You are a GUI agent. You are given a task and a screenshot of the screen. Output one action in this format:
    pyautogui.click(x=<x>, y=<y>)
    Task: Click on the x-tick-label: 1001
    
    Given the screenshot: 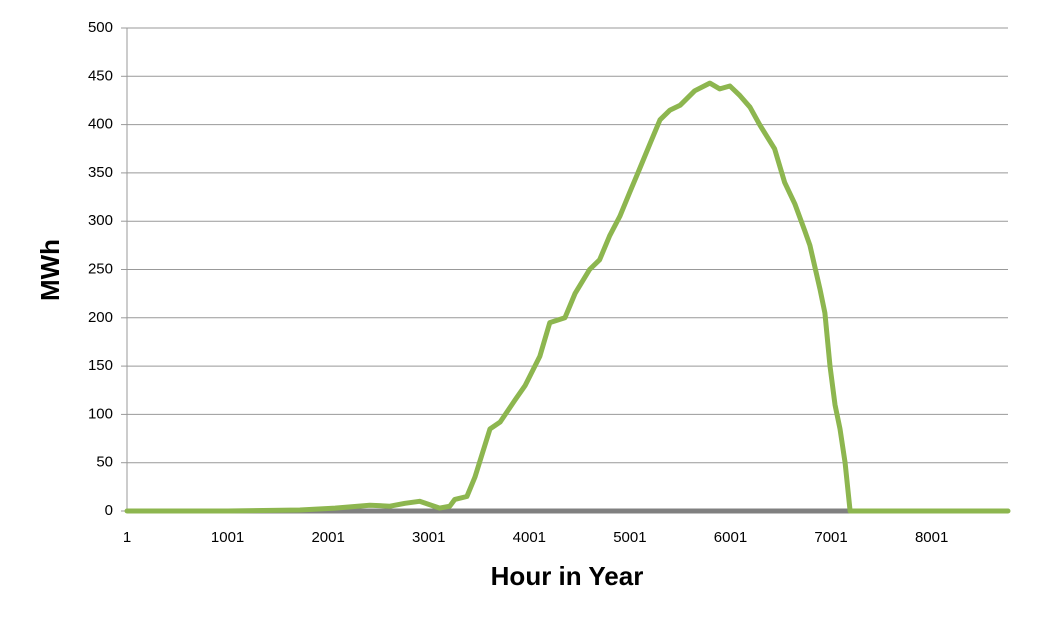 What is the action you would take?
    pyautogui.click(x=227, y=537)
    